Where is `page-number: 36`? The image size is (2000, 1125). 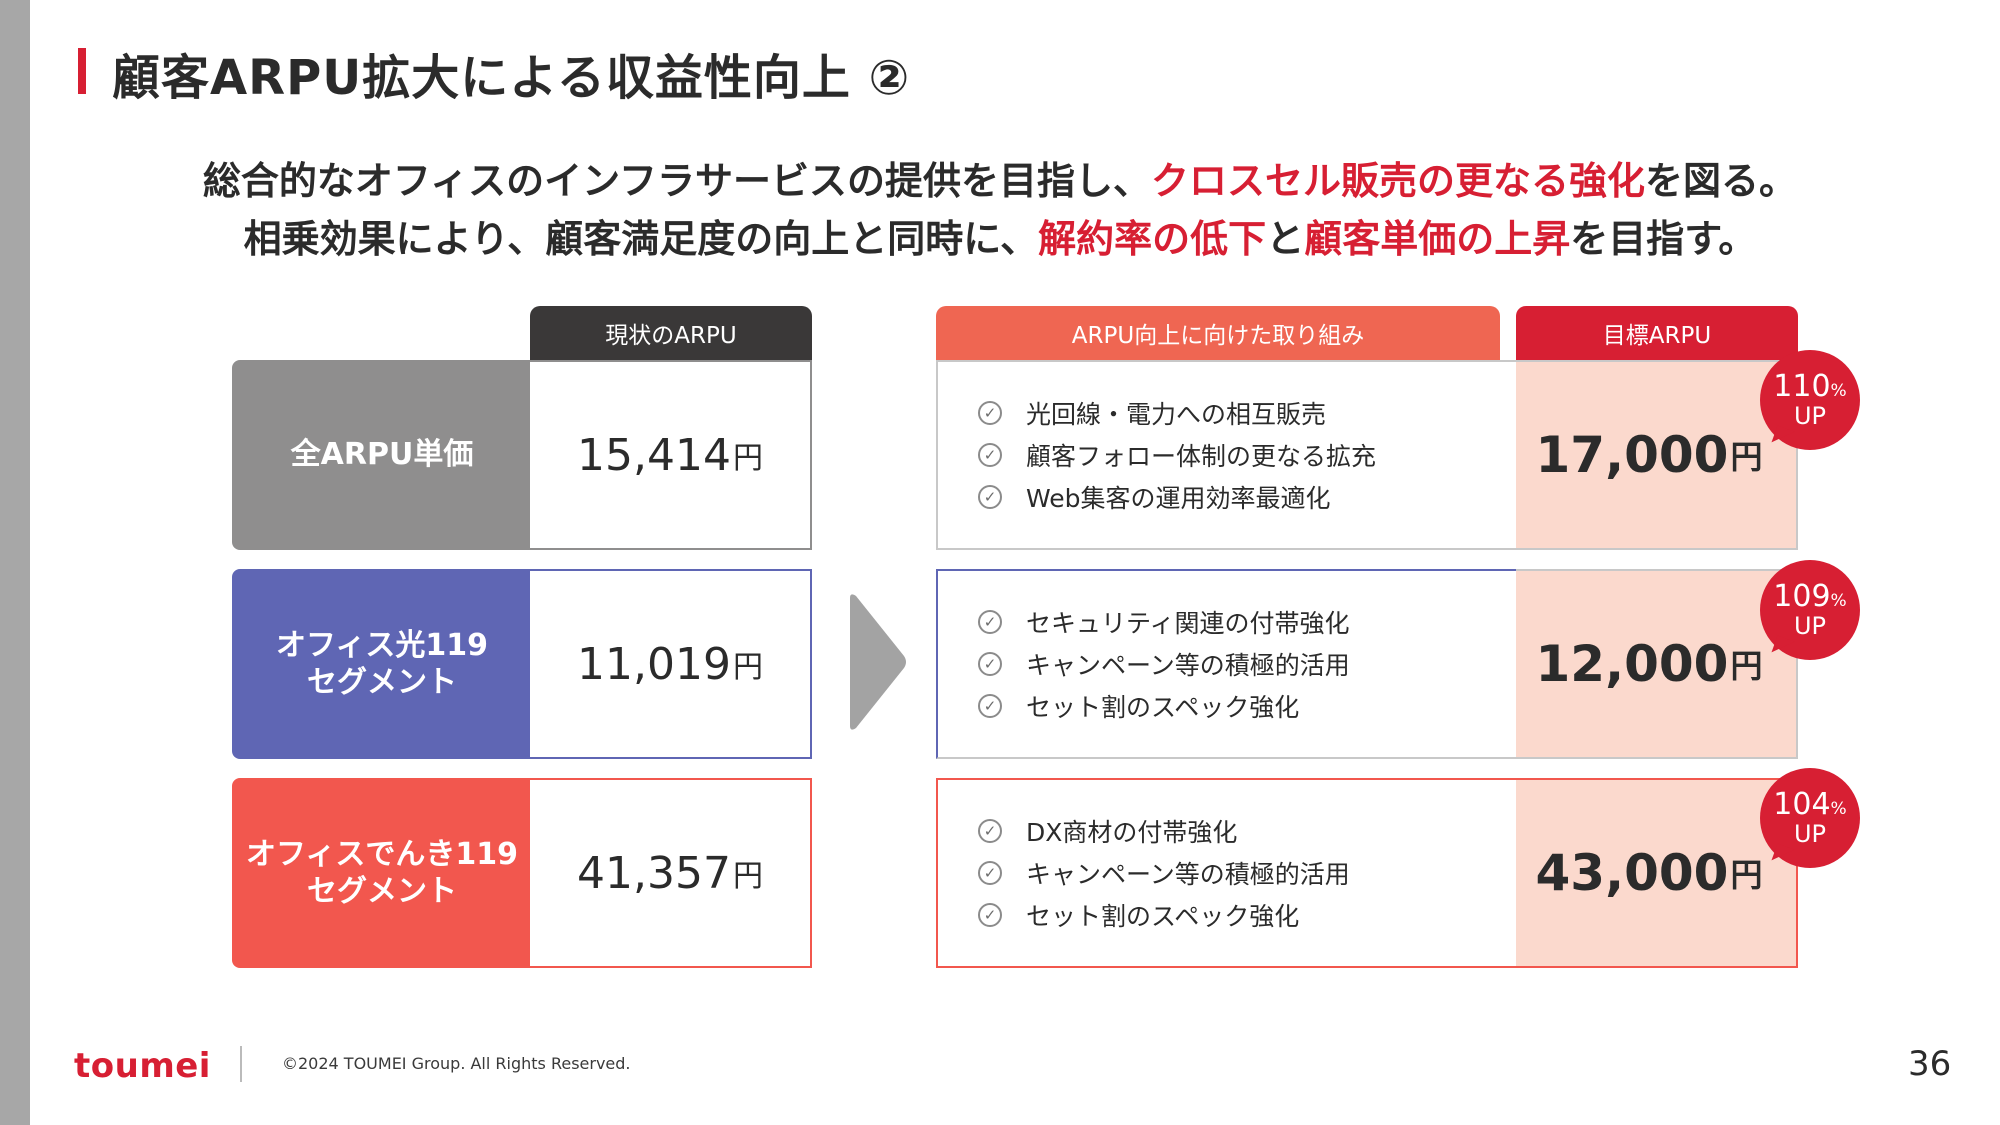
page-number: 36 is located at coordinates (1930, 1064).